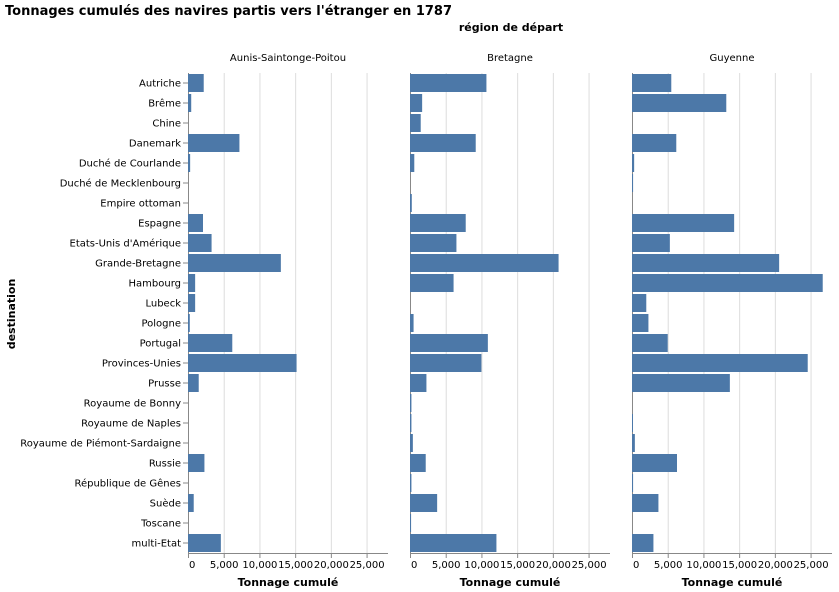 This screenshot has height=592, width=839. Describe the element at coordinates (650, 343) in the screenshot. I see `bar-guyenne-portugal` at that location.